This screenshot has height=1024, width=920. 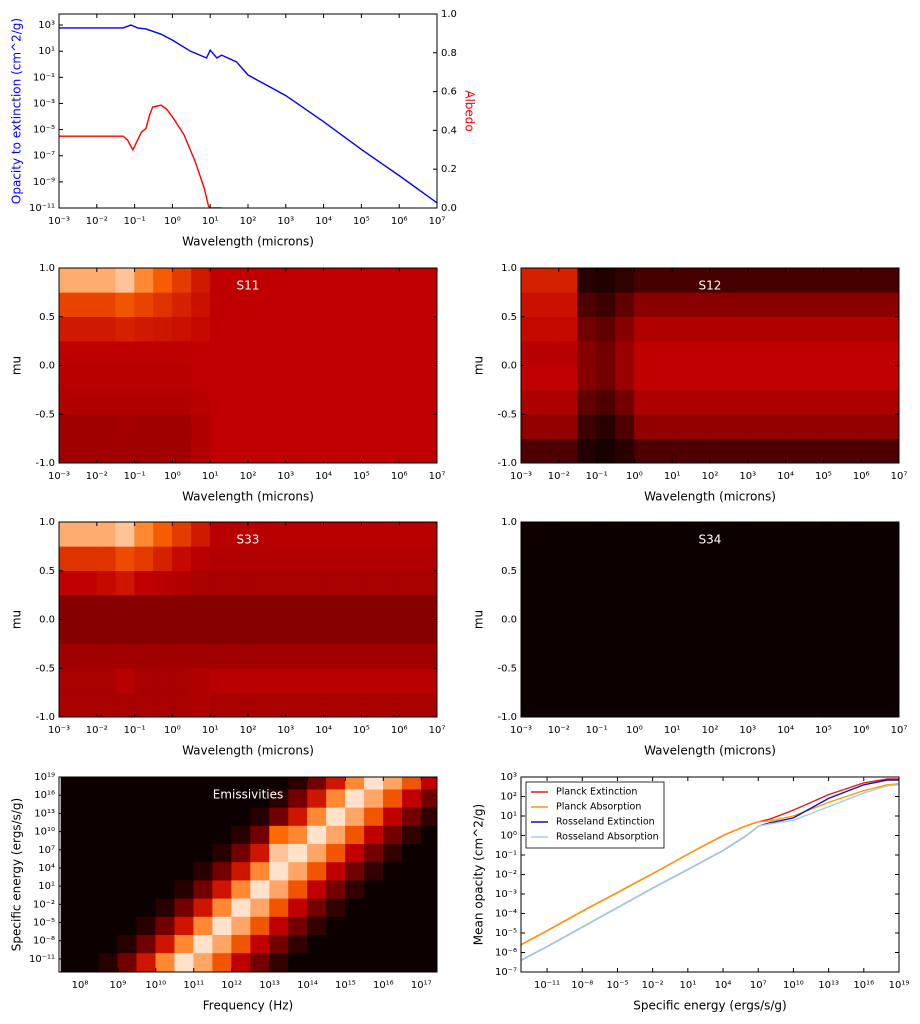 What do you see at coordinates (248, 221) in the screenshot?
I see `x-tick-label: 10²` at bounding box center [248, 221].